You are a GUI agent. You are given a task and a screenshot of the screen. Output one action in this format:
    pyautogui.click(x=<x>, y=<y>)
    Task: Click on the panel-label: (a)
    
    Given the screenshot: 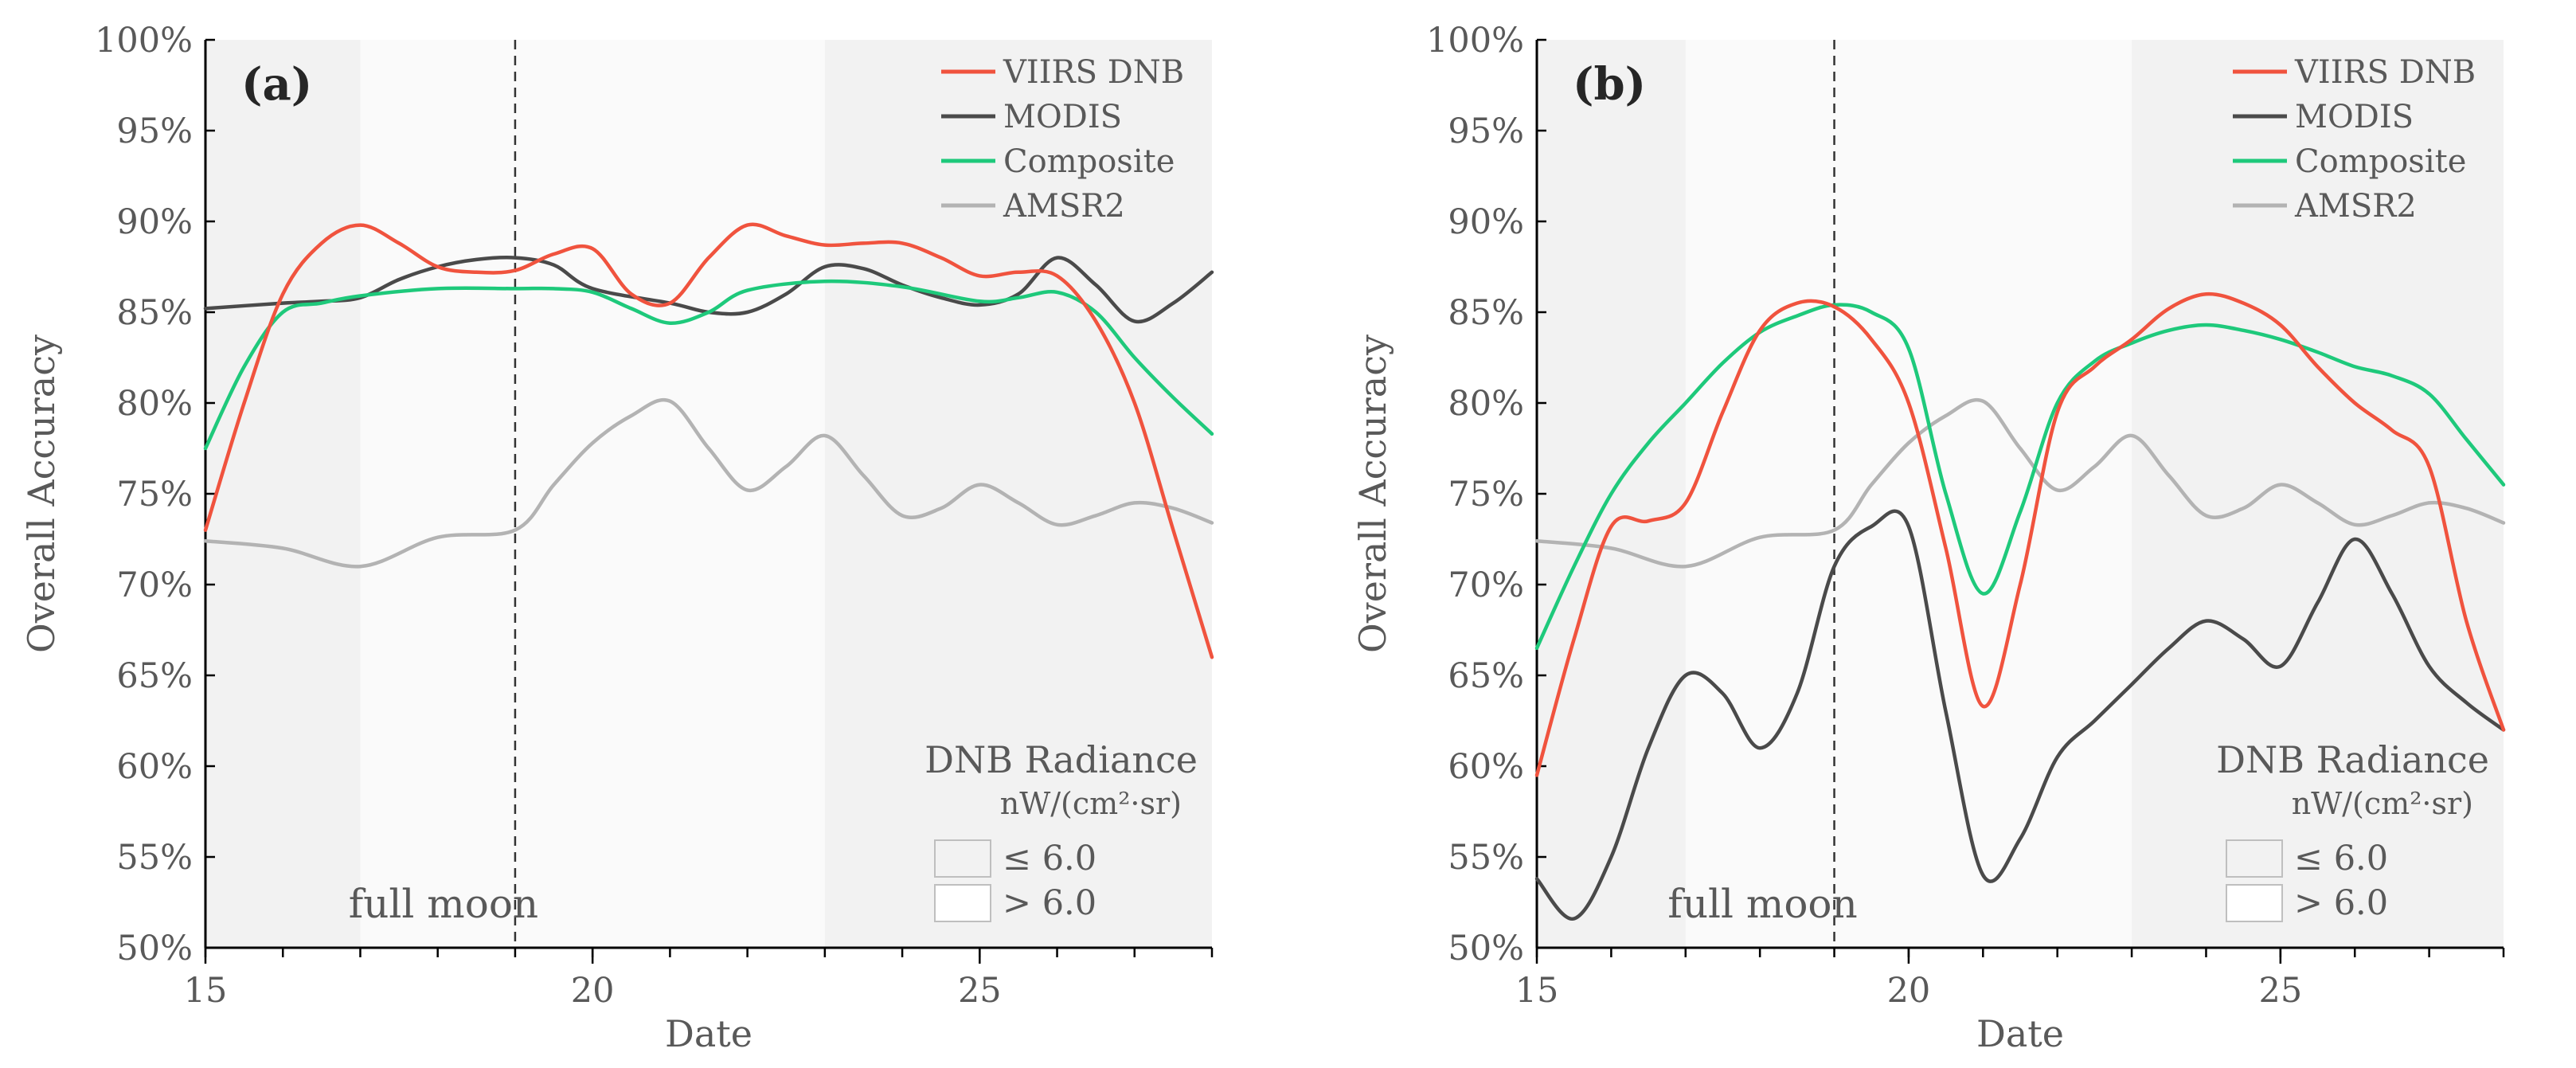 What is the action you would take?
    pyautogui.click(x=276, y=84)
    